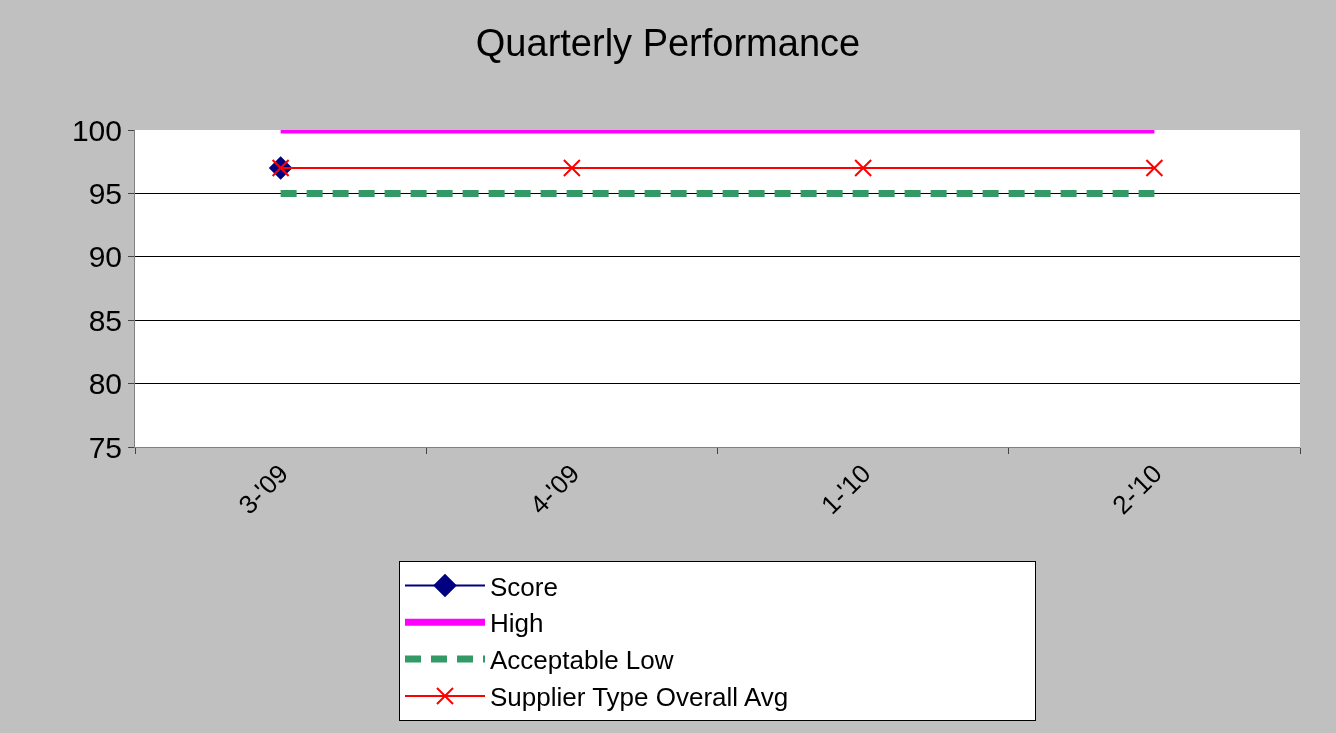 The image size is (1336, 733). Describe the element at coordinates (105, 447) in the screenshot. I see `y-tick-label: 75` at that location.